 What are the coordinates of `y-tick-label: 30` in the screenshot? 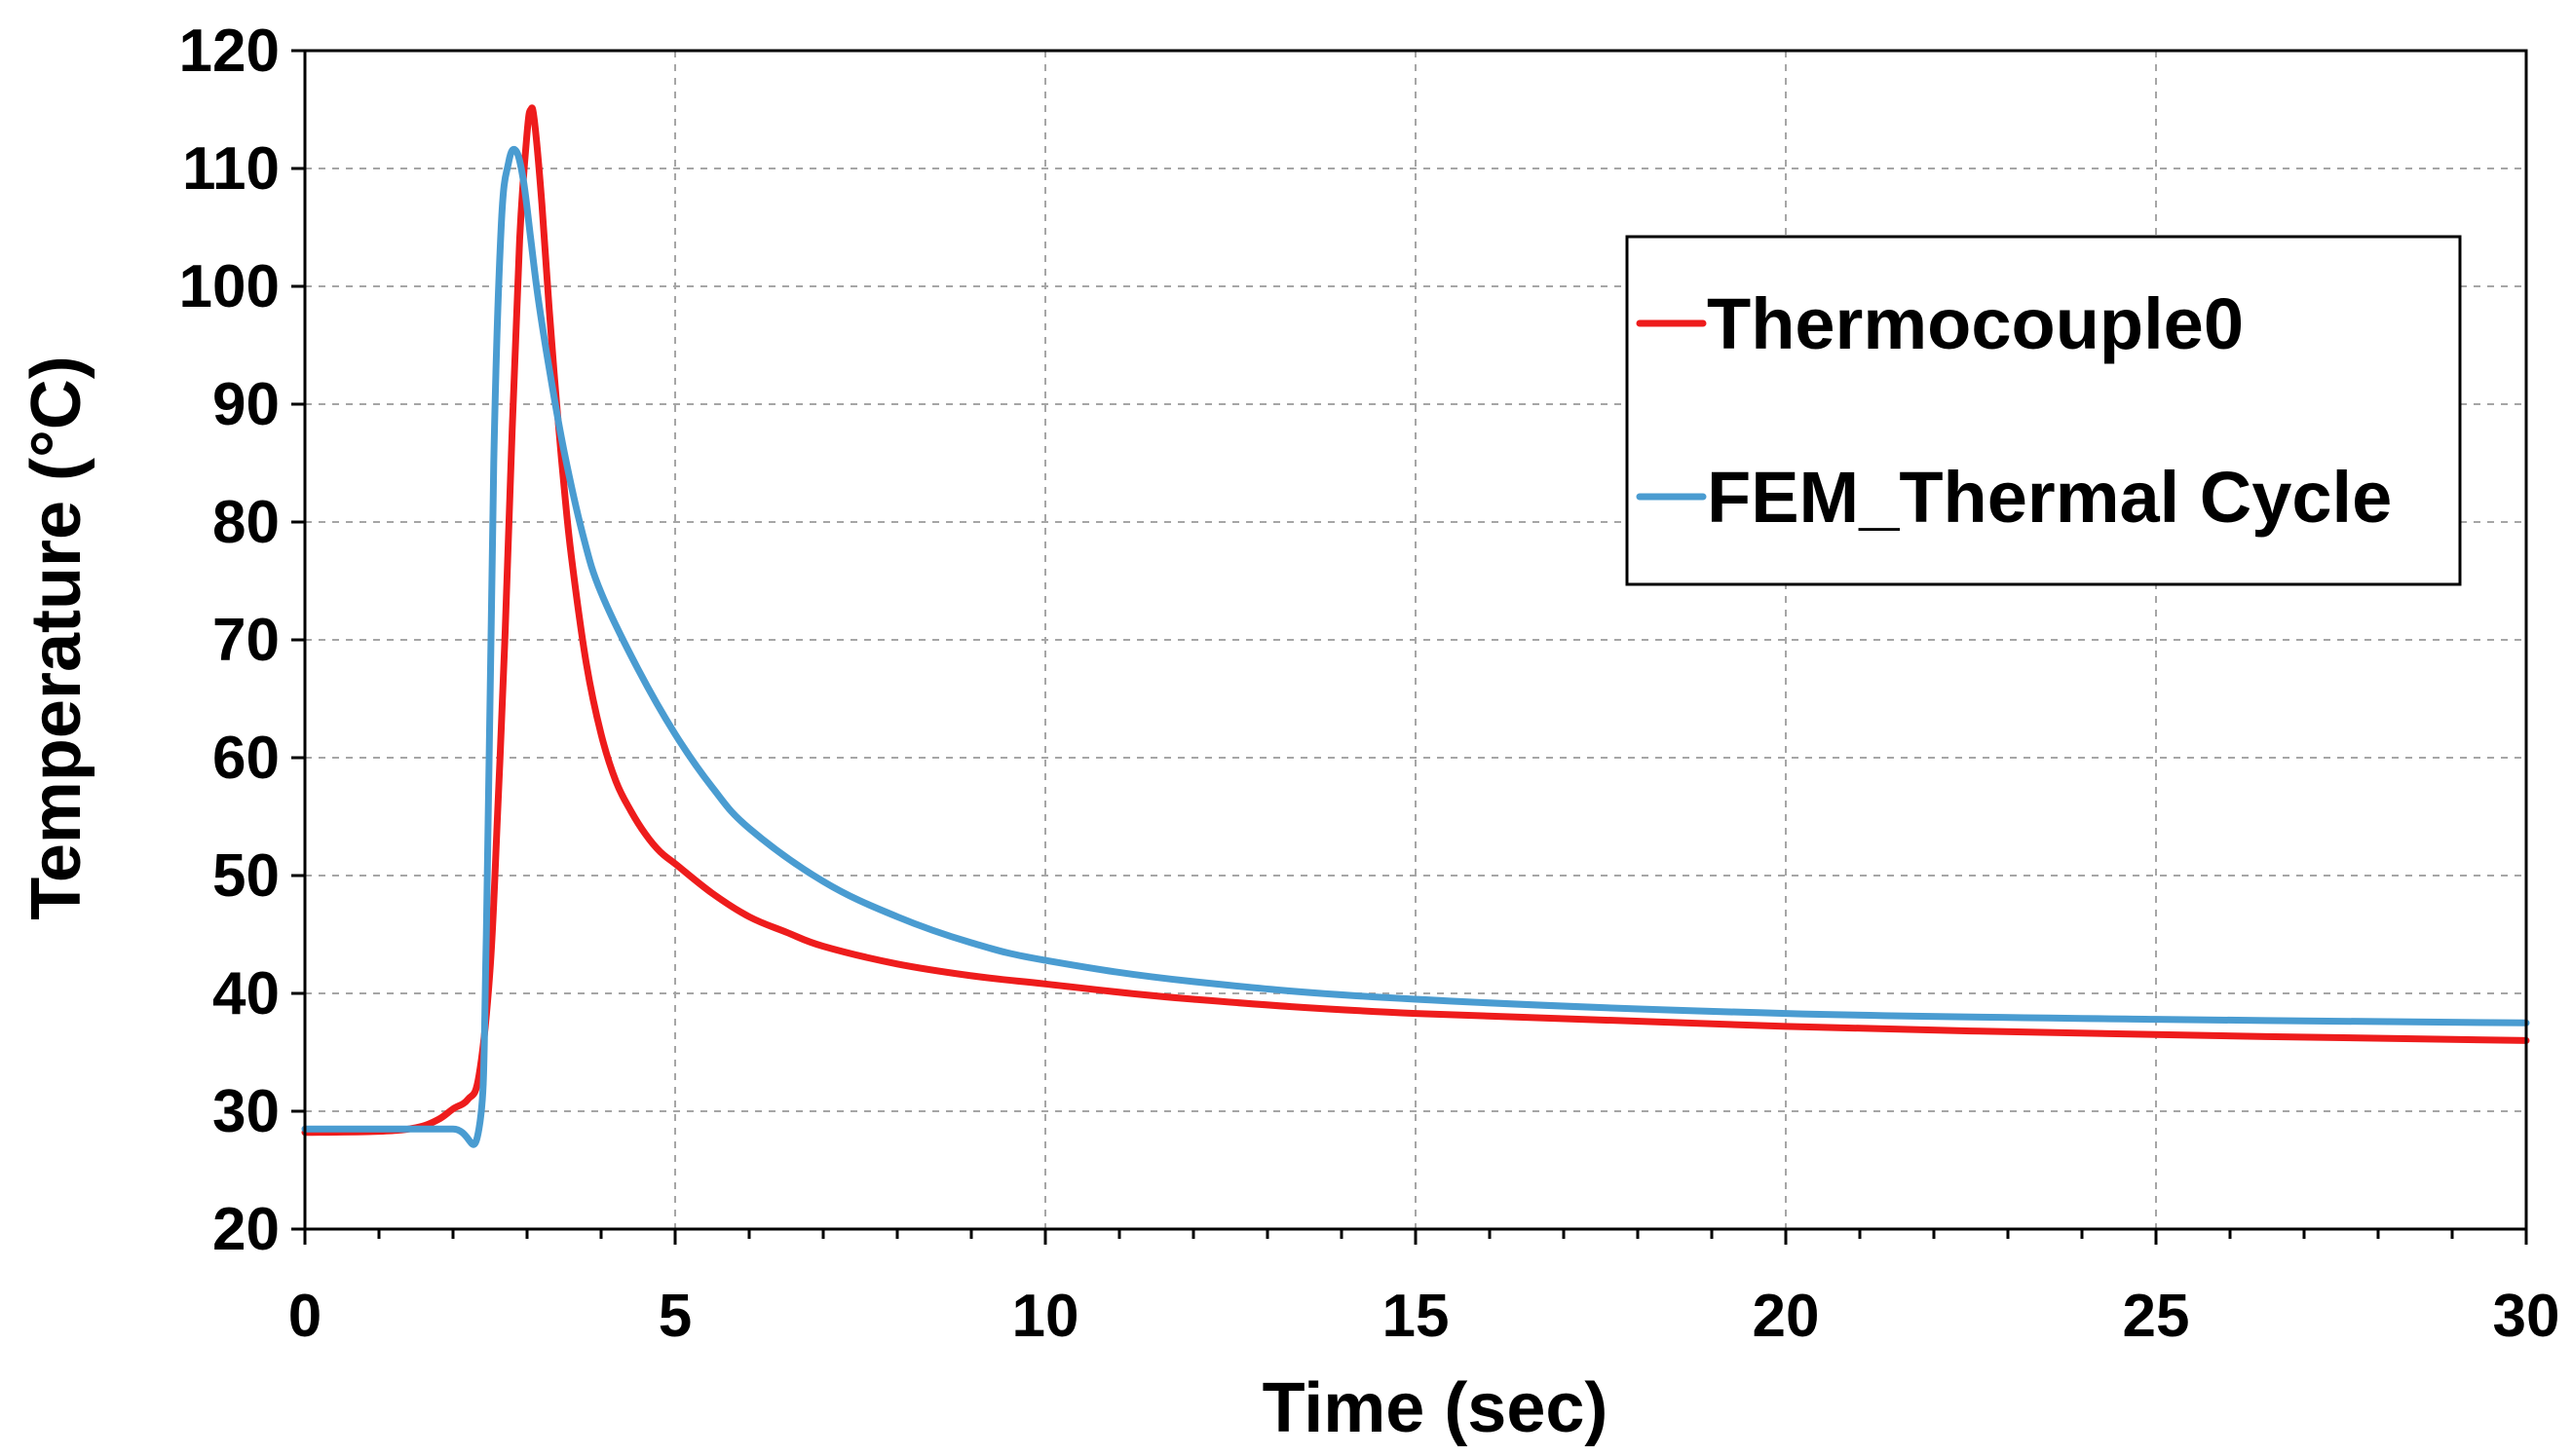 It's located at (246, 1111).